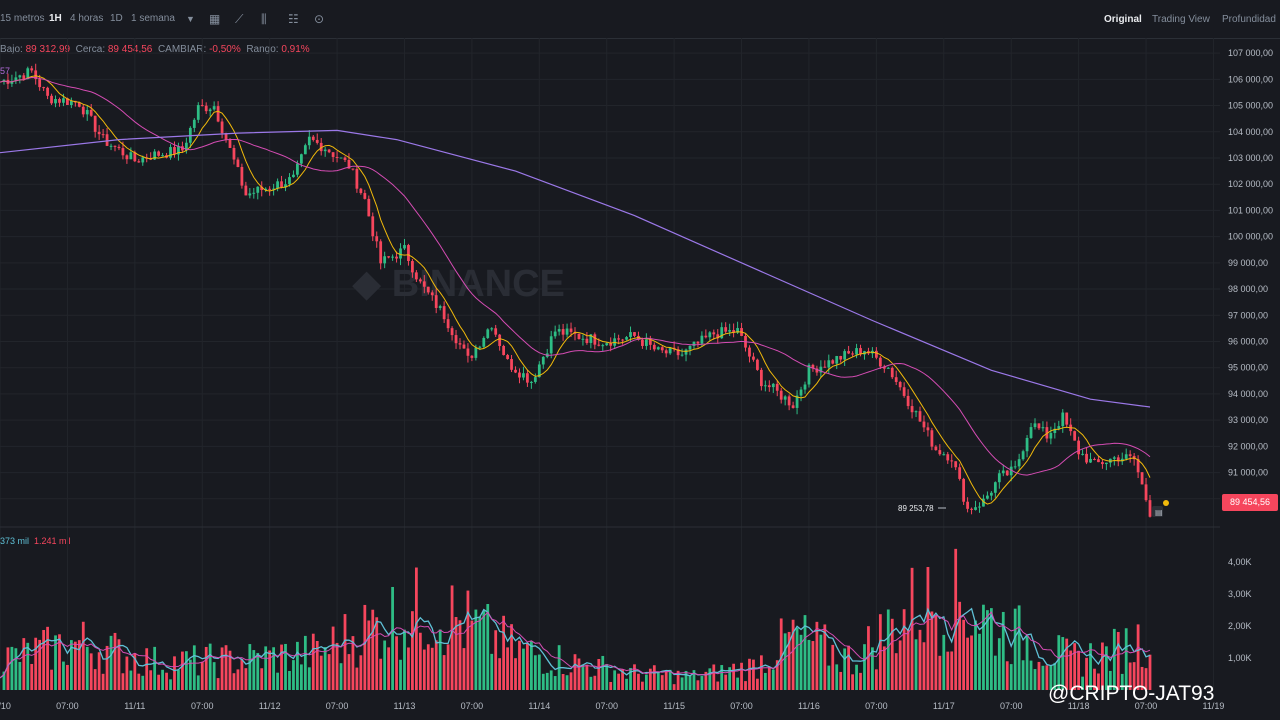  What do you see at coordinates (116, 18) in the screenshot?
I see `interval-1d: 1D` at bounding box center [116, 18].